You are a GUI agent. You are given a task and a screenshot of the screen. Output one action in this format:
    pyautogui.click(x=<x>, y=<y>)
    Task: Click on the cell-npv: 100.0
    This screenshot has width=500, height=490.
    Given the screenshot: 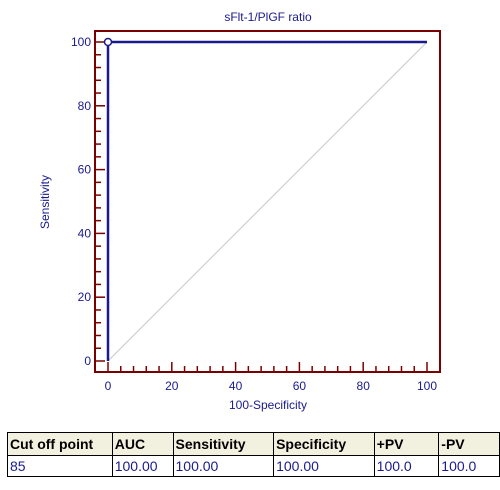 What is the action you would take?
    pyautogui.click(x=469, y=466)
    